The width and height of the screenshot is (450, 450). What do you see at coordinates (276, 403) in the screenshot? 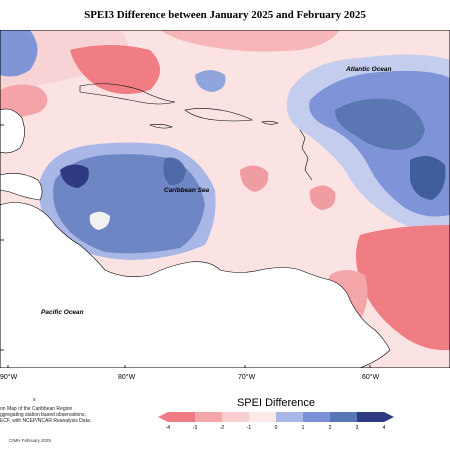
I see `legend-title: SPEI Difference` at bounding box center [276, 403].